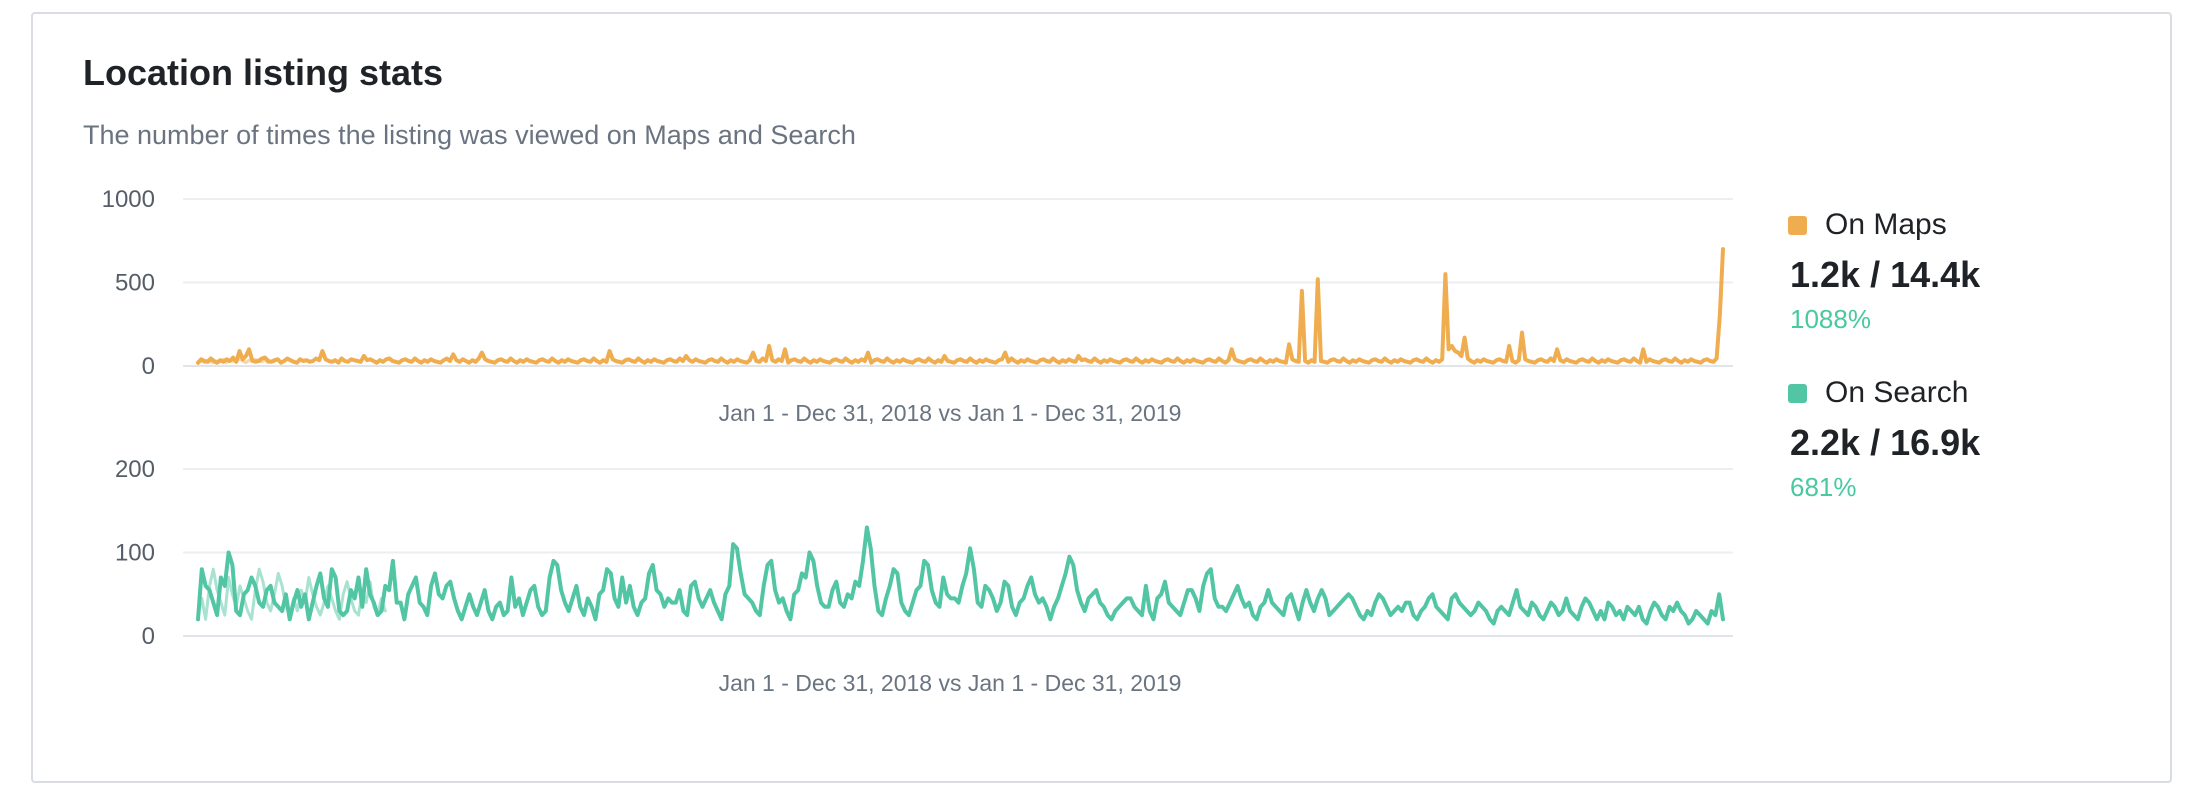  I want to click on search-color-swatch, so click(1797, 393).